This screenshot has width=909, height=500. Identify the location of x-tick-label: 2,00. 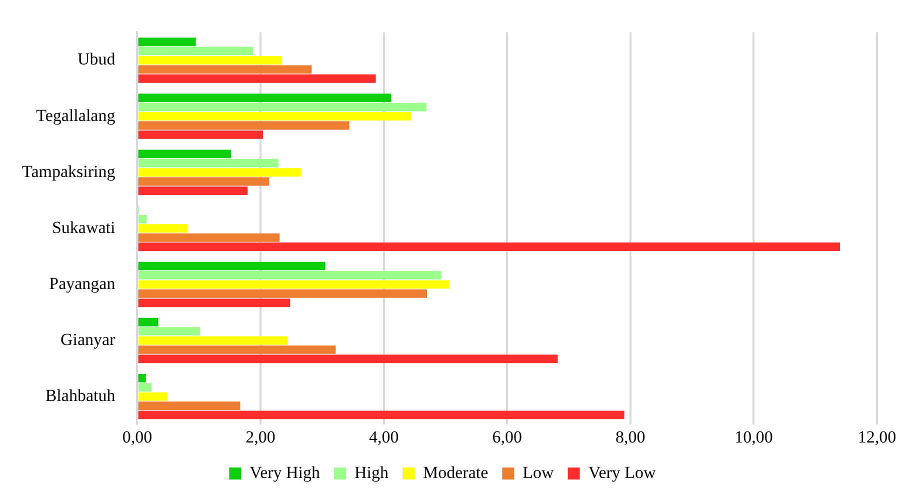
(261, 436).